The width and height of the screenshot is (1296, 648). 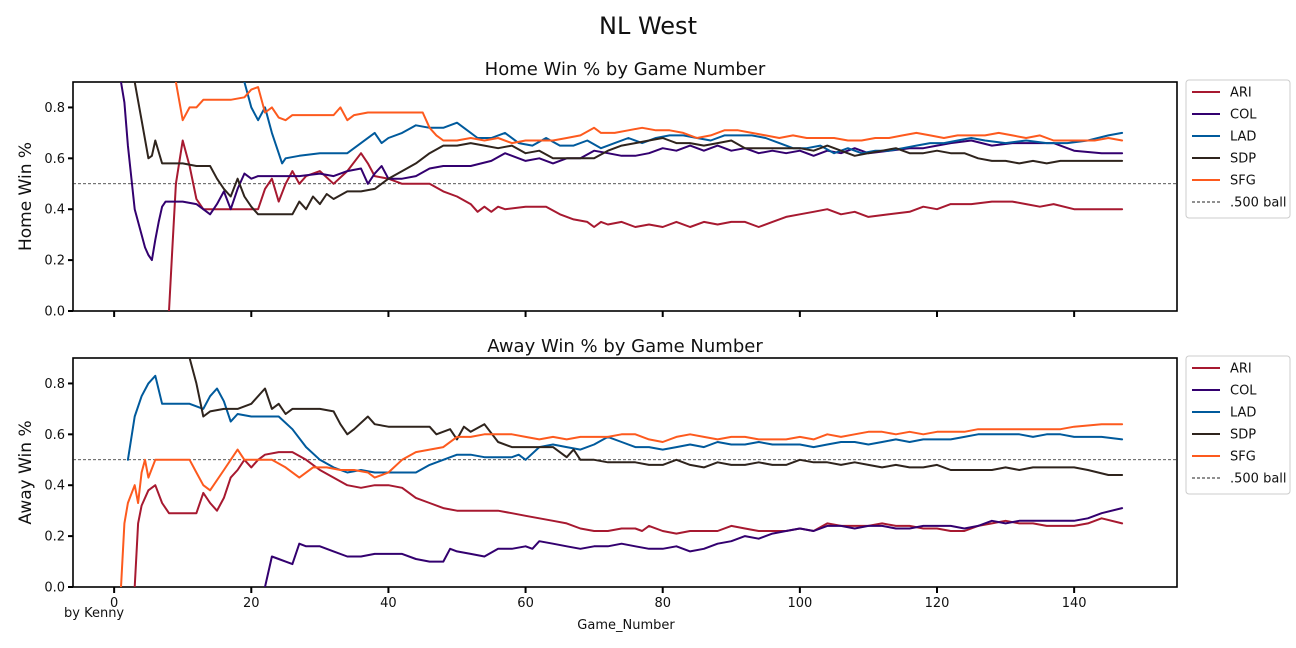 What do you see at coordinates (799, 603) in the screenshot?
I see `x-tick-label: 100` at bounding box center [799, 603].